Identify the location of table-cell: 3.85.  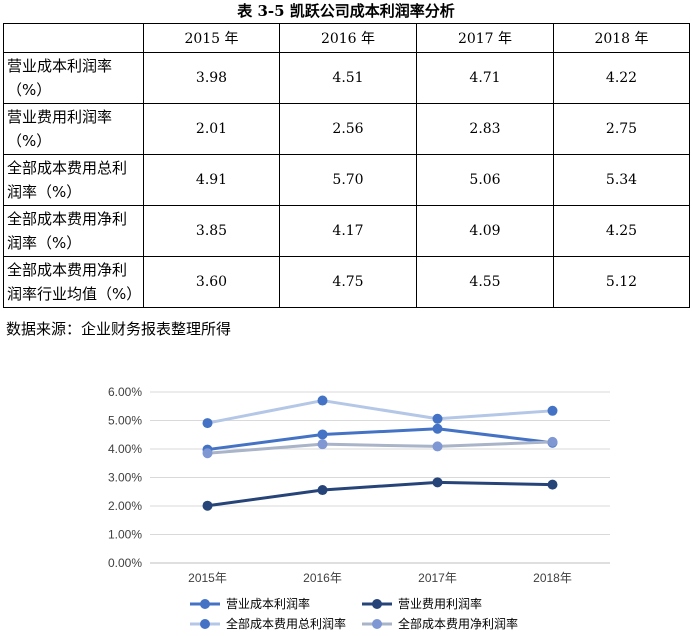
(211, 231).